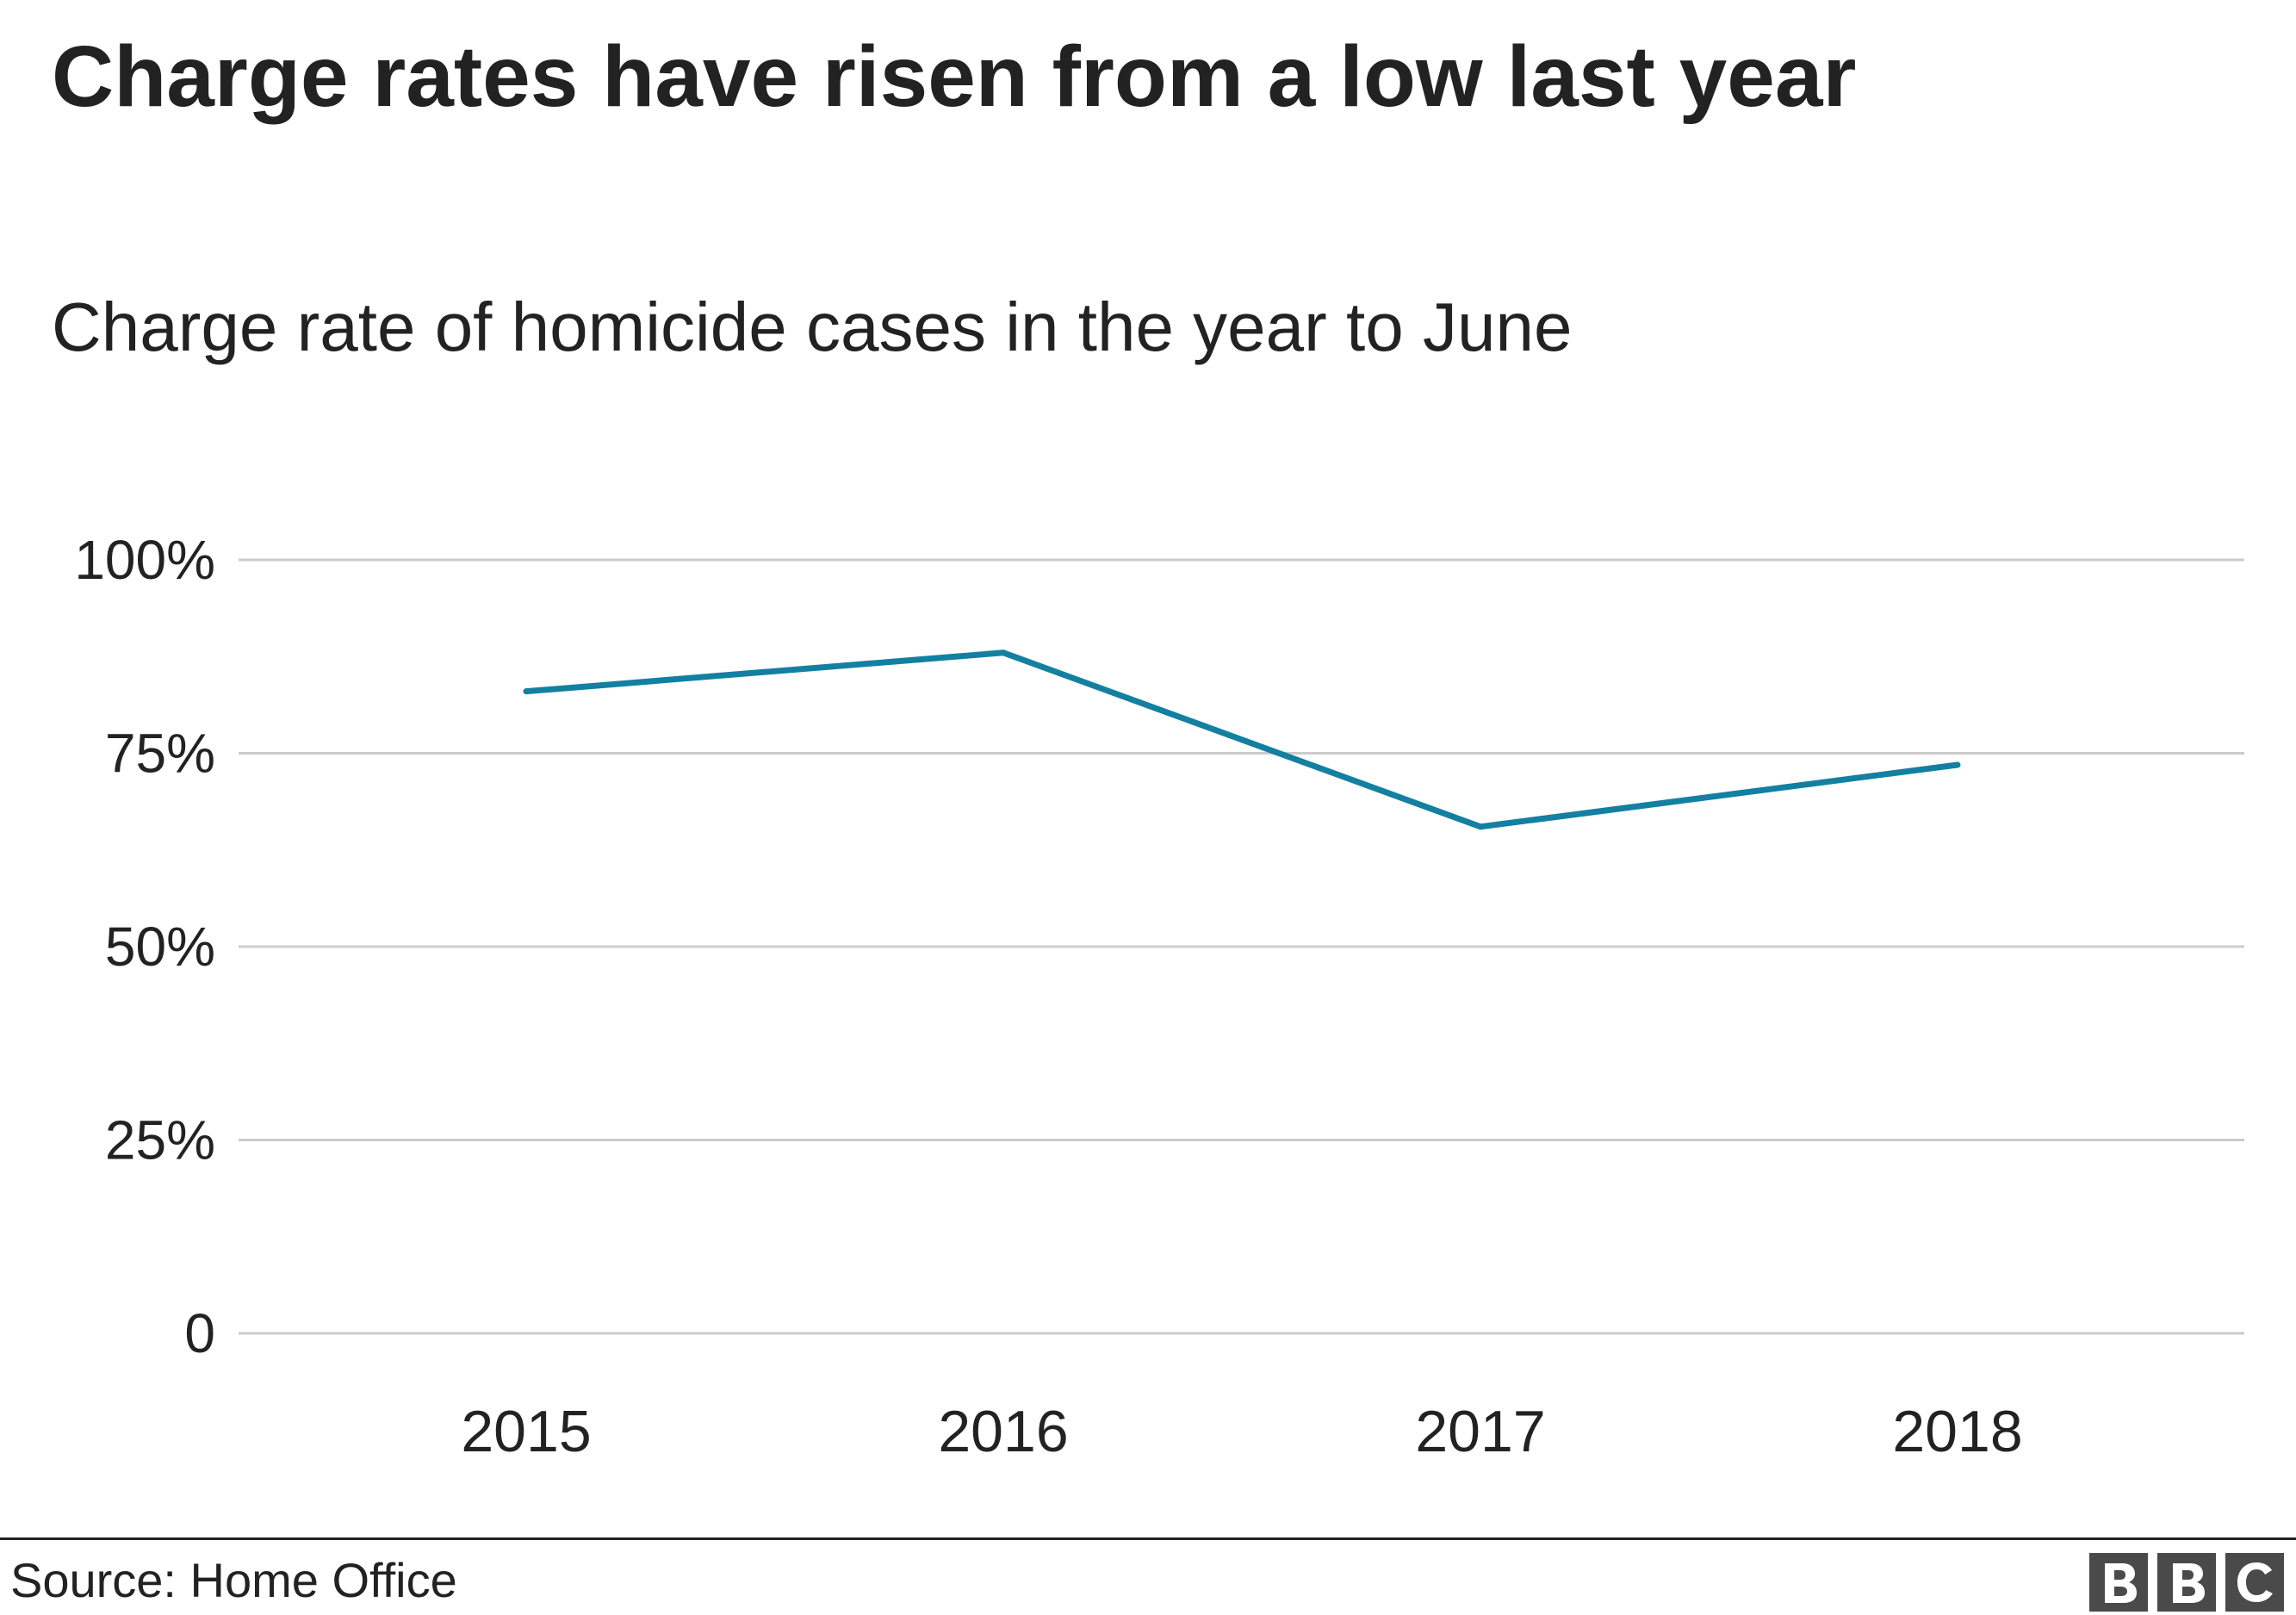 This screenshot has height=1615, width=2296. What do you see at coordinates (526, 691) in the screenshot?
I see `data-point-2015` at bounding box center [526, 691].